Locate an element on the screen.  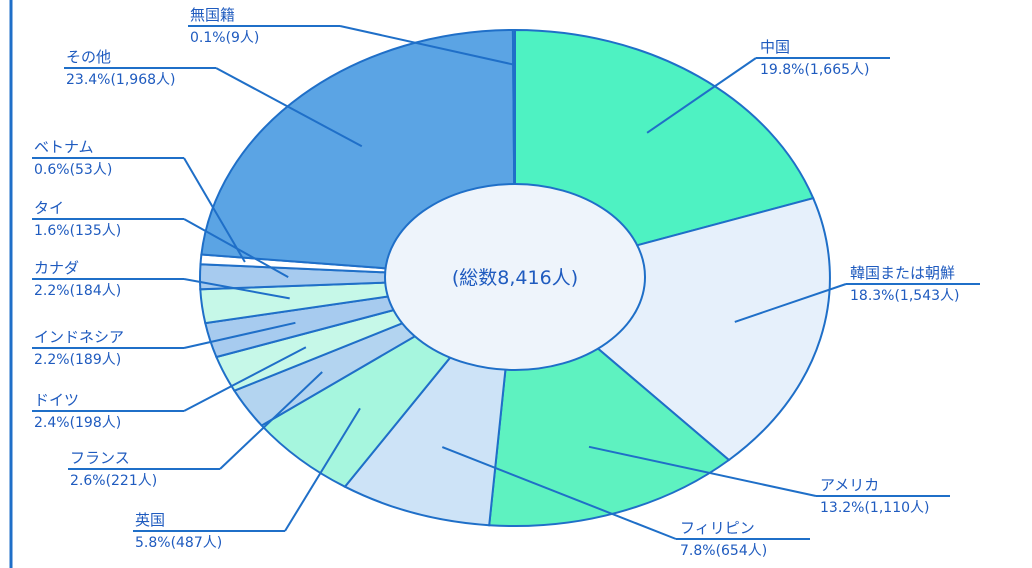
slice-value-label: 1.6%(135人) is located at coordinates (77, 231).